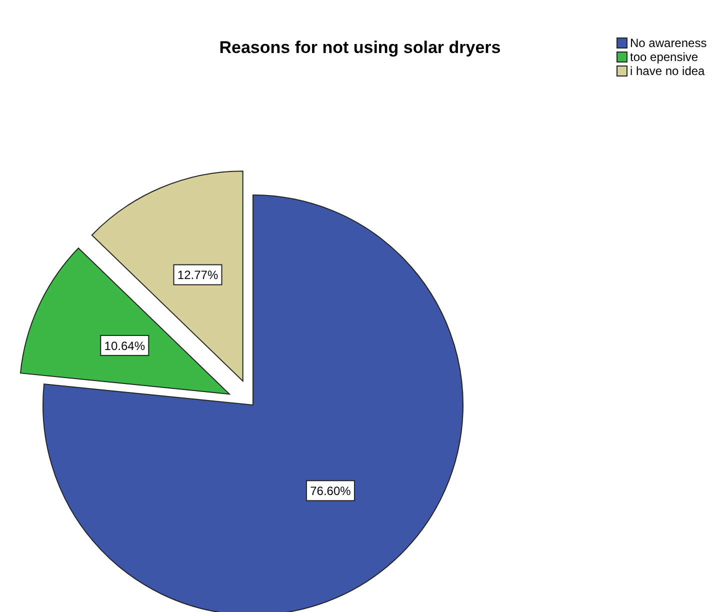 This screenshot has width=720, height=612. What do you see at coordinates (125, 345) in the screenshot?
I see `data-label: 10.64%` at bounding box center [125, 345].